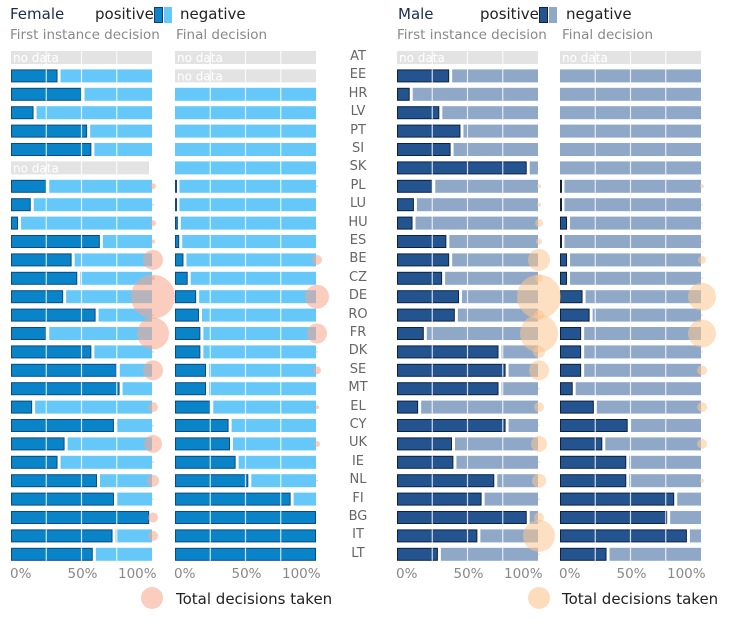 This screenshot has width=755, height=627. What do you see at coordinates (358, 222) in the screenshot?
I see `country-label: HU` at bounding box center [358, 222].